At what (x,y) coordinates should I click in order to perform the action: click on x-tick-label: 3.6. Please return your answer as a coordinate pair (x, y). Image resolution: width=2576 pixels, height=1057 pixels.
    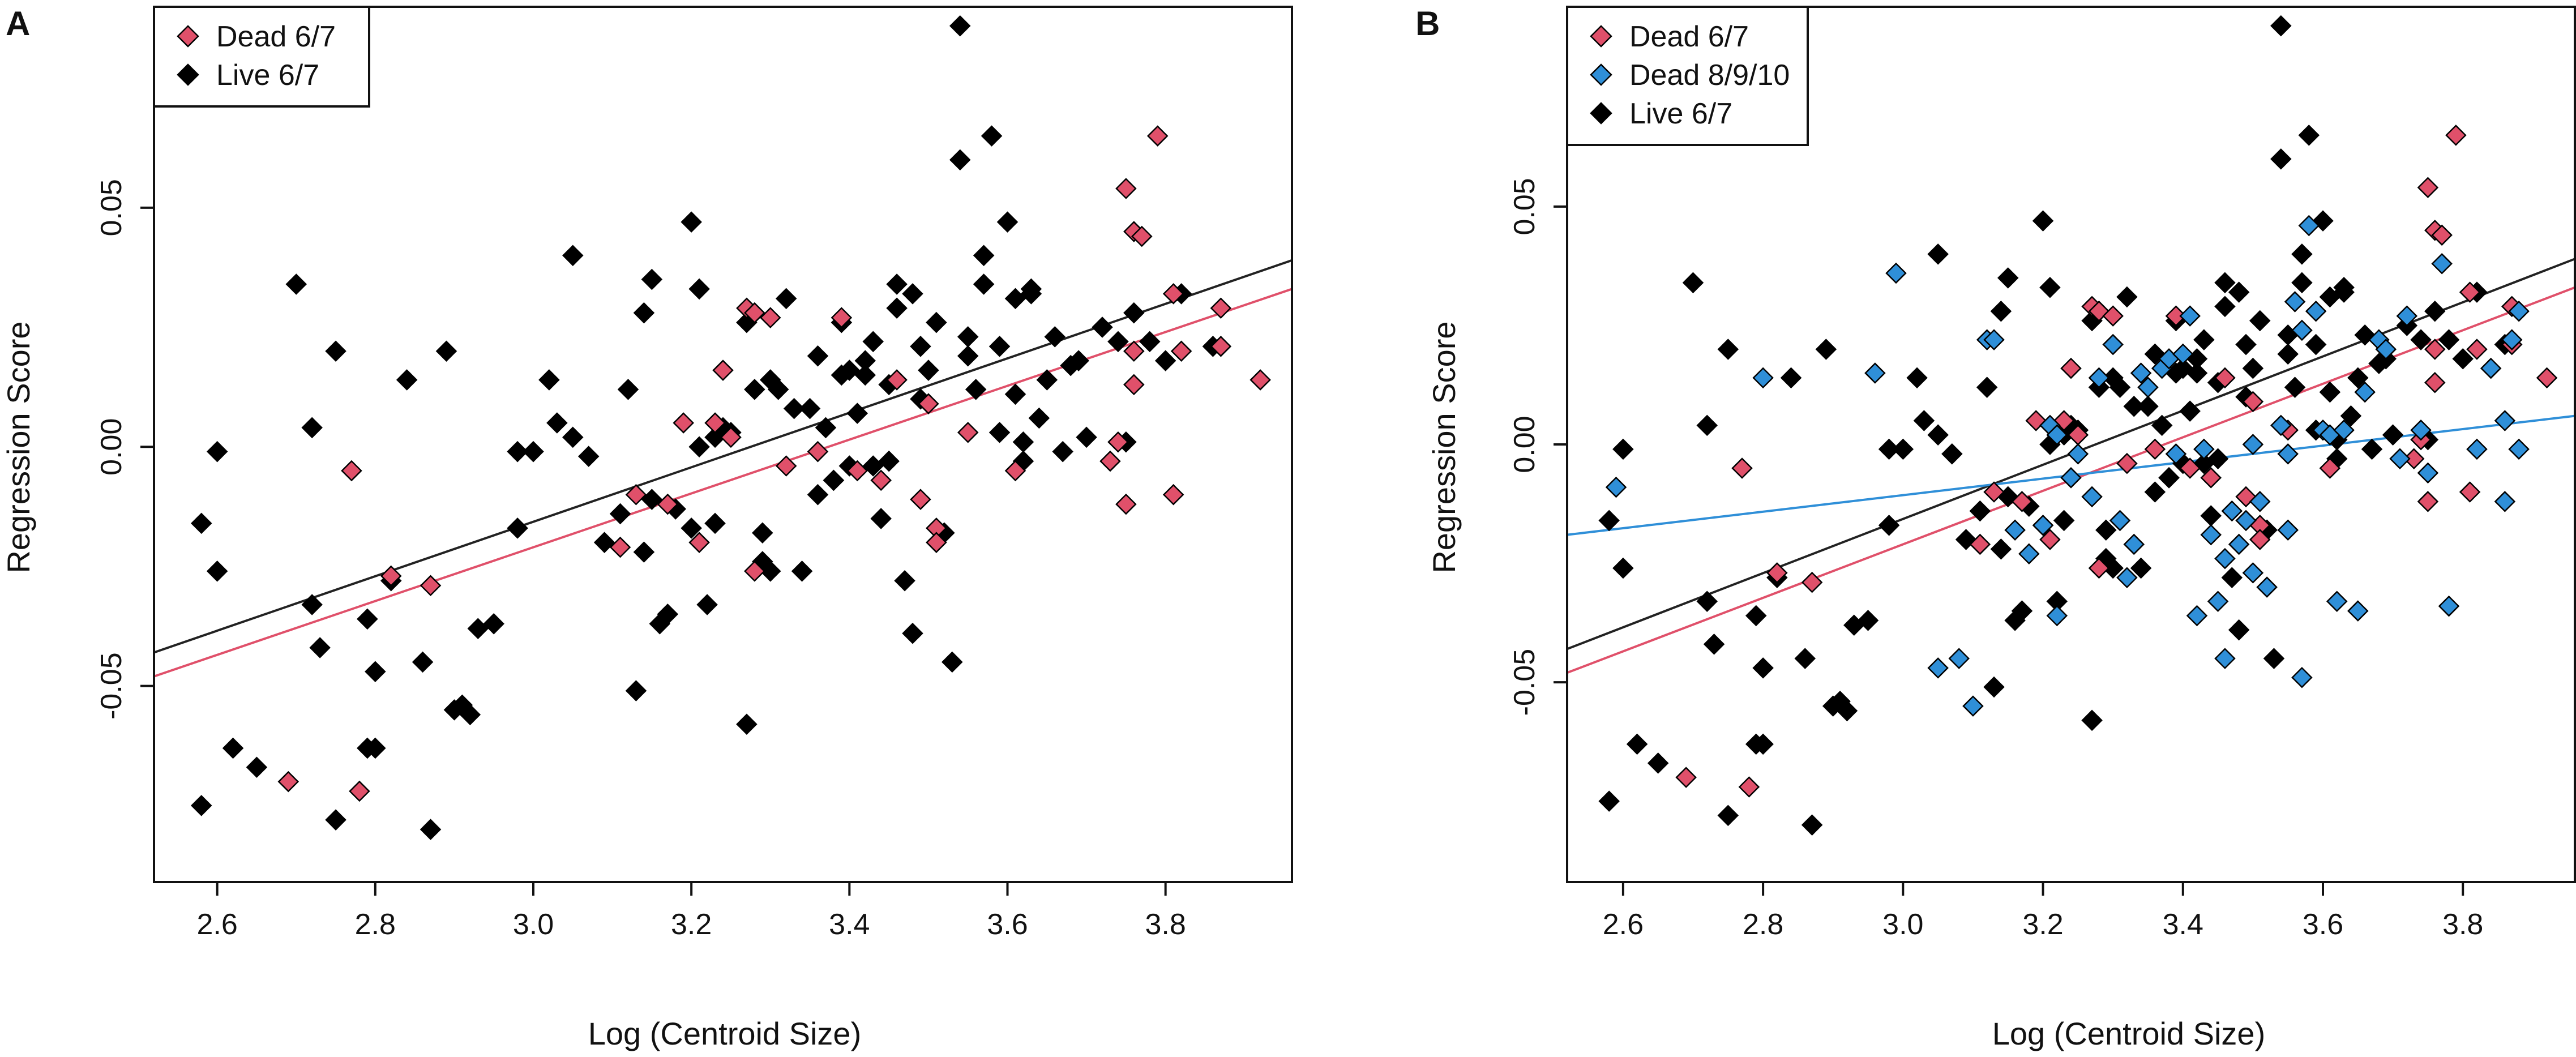
    Looking at the image, I should click on (1007, 925).